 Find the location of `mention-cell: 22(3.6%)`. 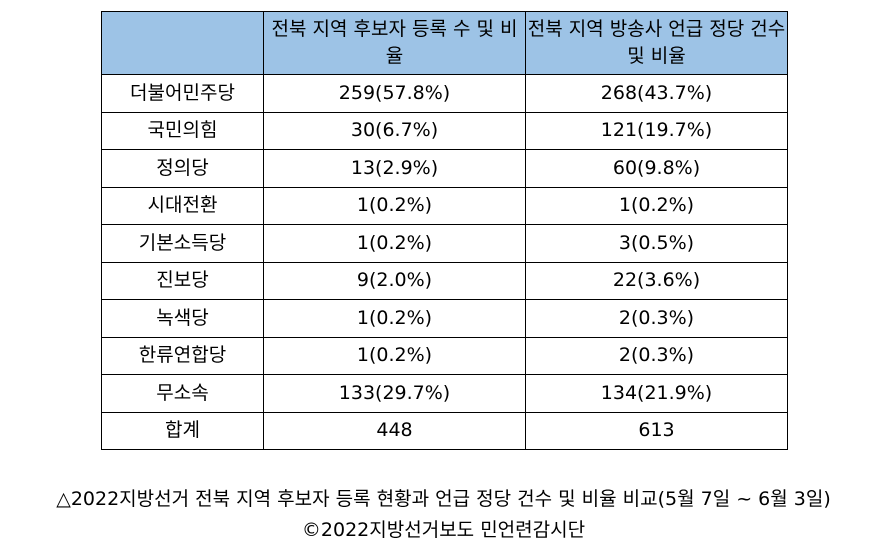

mention-cell: 22(3.6%) is located at coordinates (656, 280).